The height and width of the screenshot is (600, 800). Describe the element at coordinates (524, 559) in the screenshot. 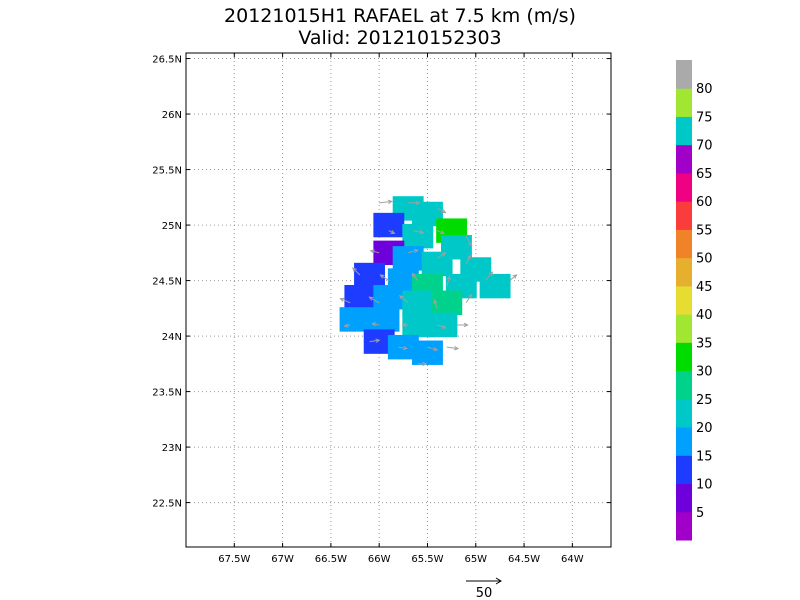

I see `x-tick-label: 64.5W` at that location.